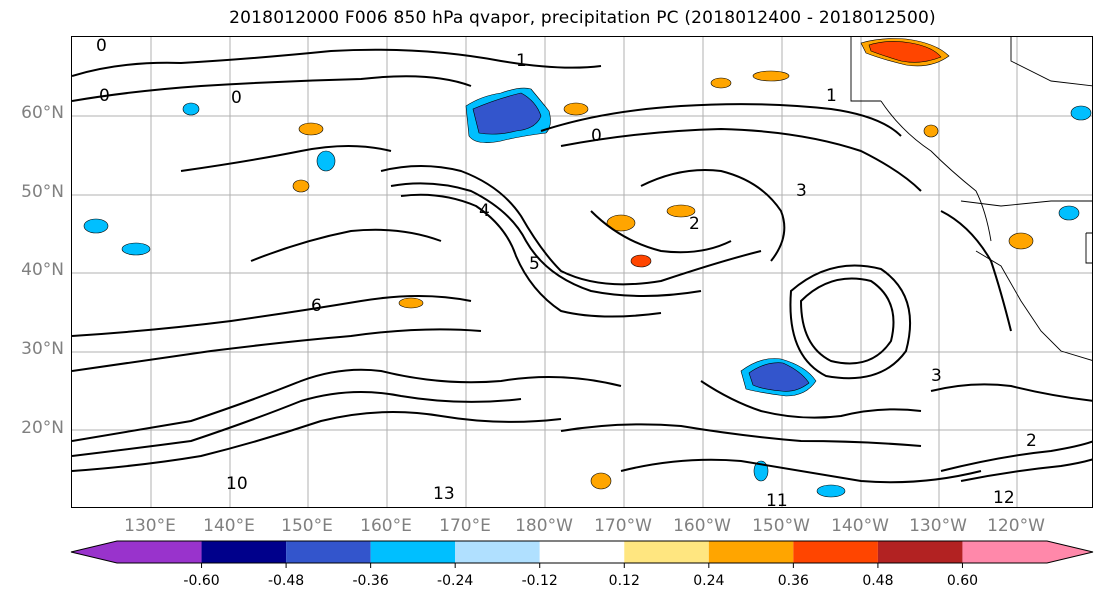 This screenshot has width=1105, height=601. What do you see at coordinates (534, 264) in the screenshot?
I see `contour-label: 5` at bounding box center [534, 264].